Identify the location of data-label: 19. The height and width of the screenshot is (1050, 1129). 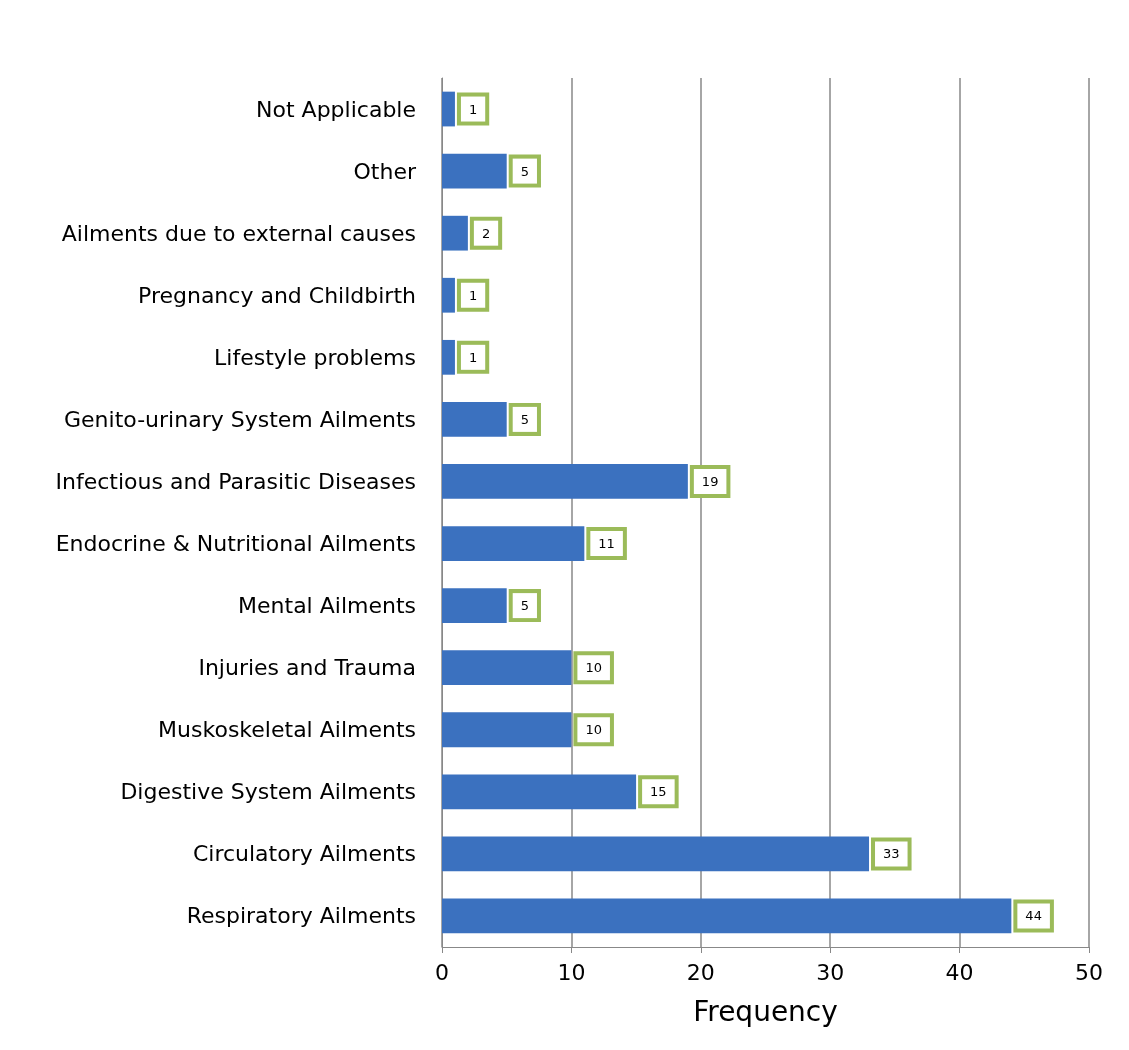
(710, 481).